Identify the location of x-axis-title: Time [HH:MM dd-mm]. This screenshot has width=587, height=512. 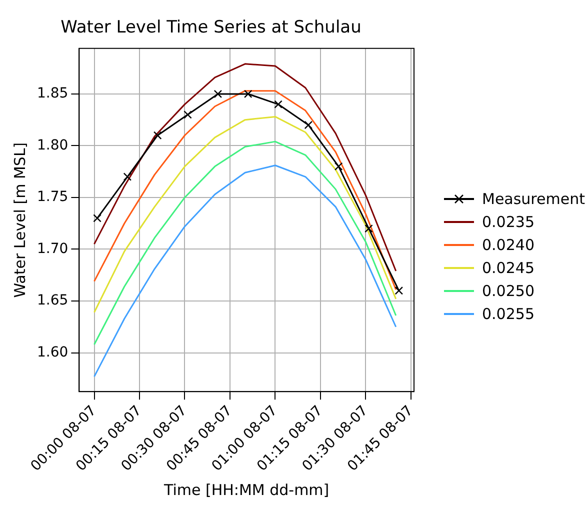
(246, 489).